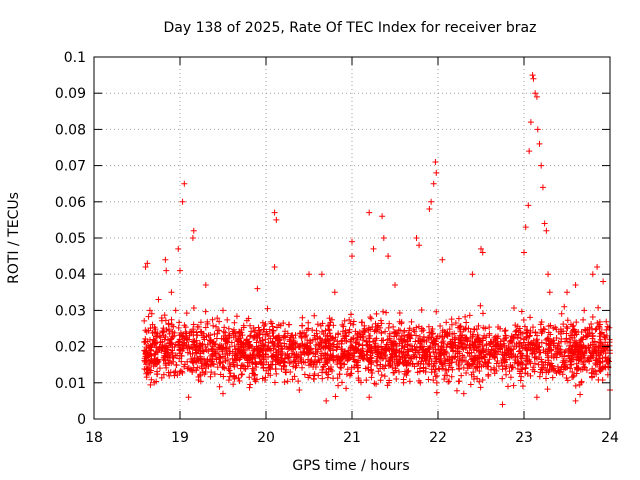  I want to click on x-tick-label: 23, so click(524, 438).